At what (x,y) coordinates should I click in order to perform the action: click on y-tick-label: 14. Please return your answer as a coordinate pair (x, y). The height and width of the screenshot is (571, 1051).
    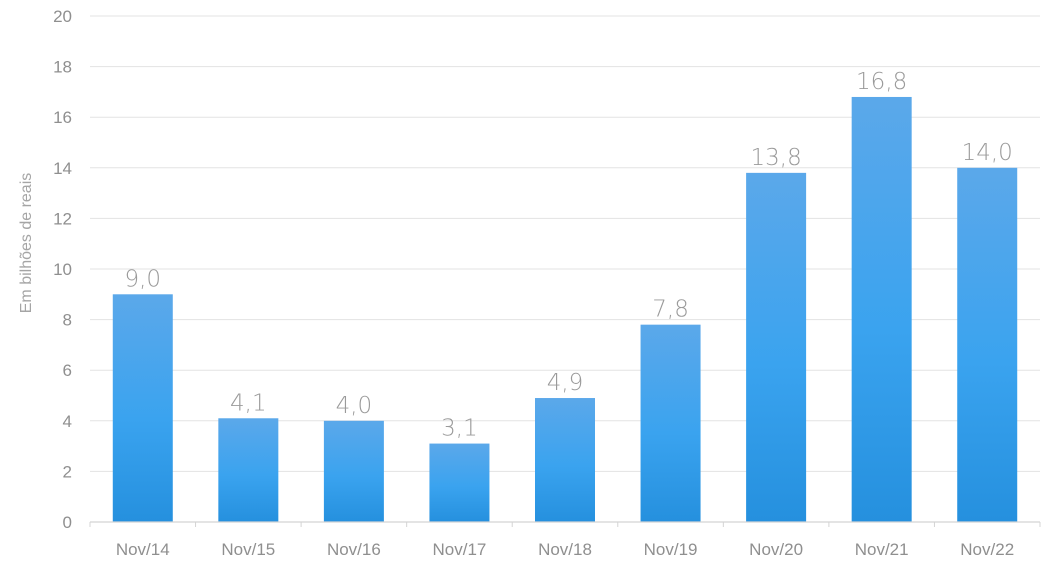
    Looking at the image, I should click on (62, 168).